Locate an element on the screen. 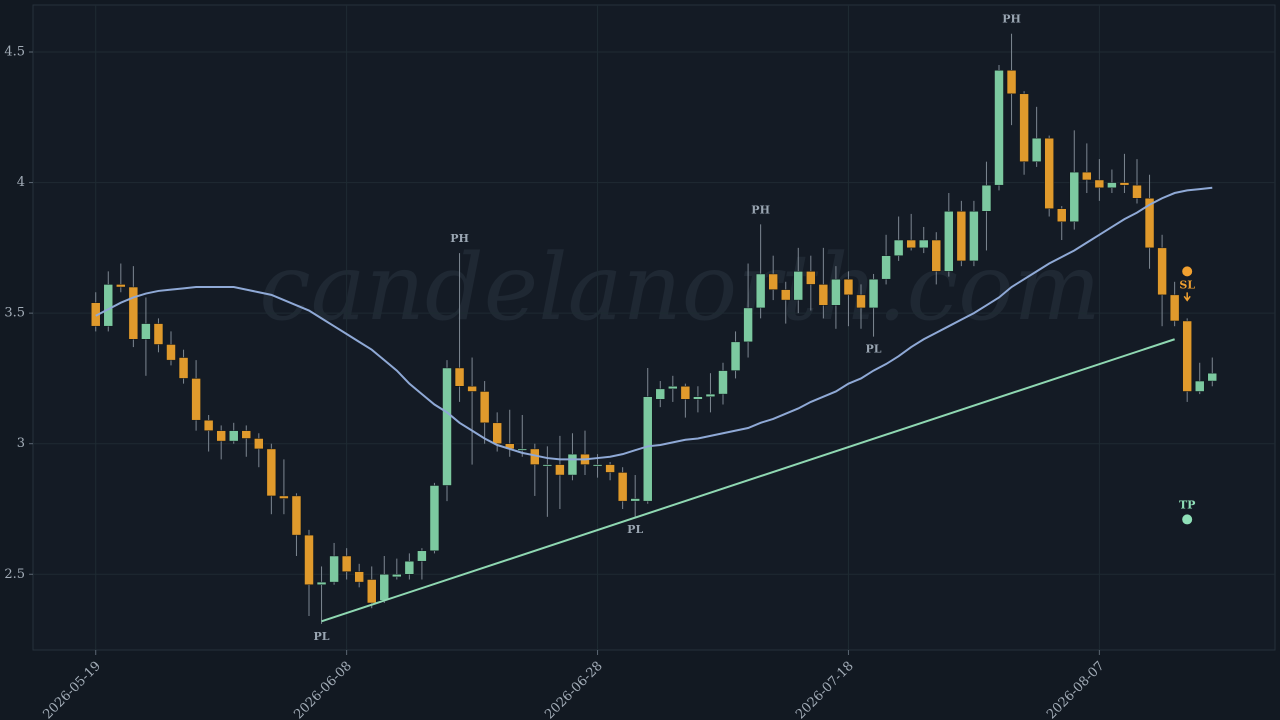  y-tick-label: 3 is located at coordinates (21, 443).